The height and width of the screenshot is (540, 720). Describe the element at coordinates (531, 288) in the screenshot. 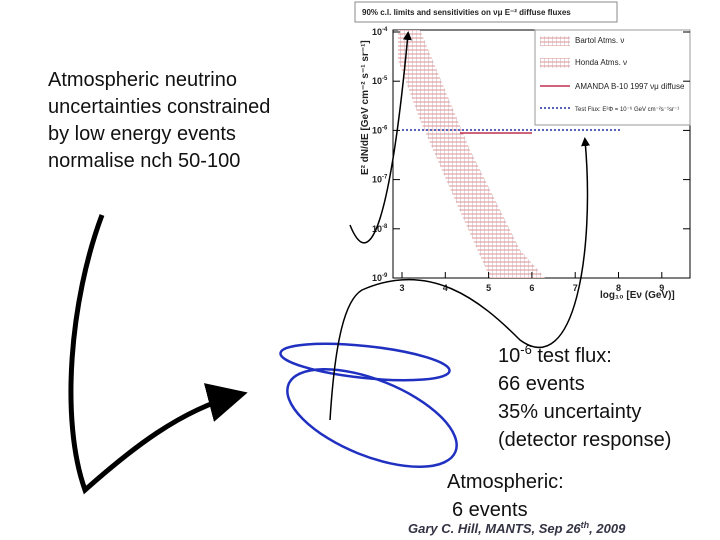

I see `x-tick-label: 6` at that location.